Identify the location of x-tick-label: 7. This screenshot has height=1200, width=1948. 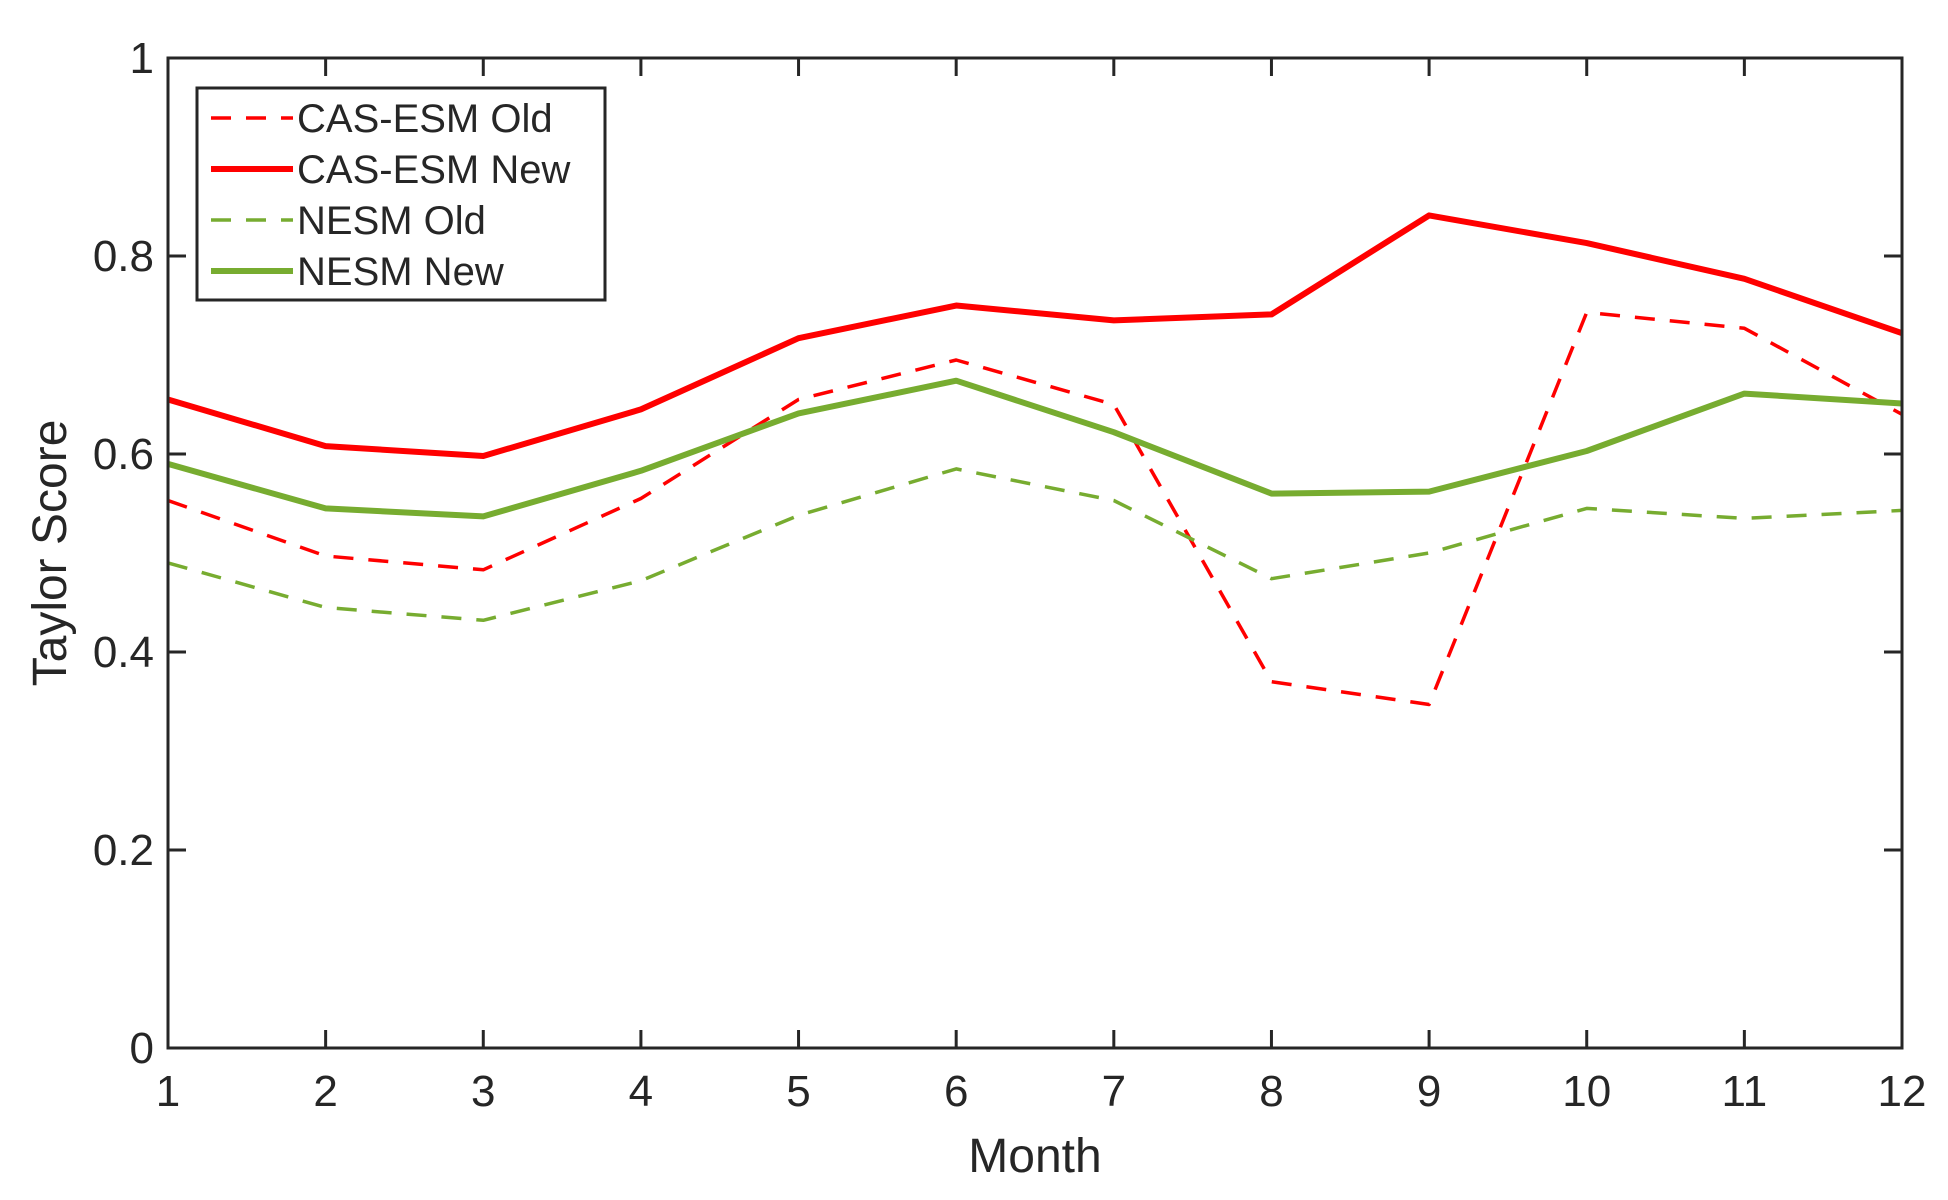
(1114, 1091).